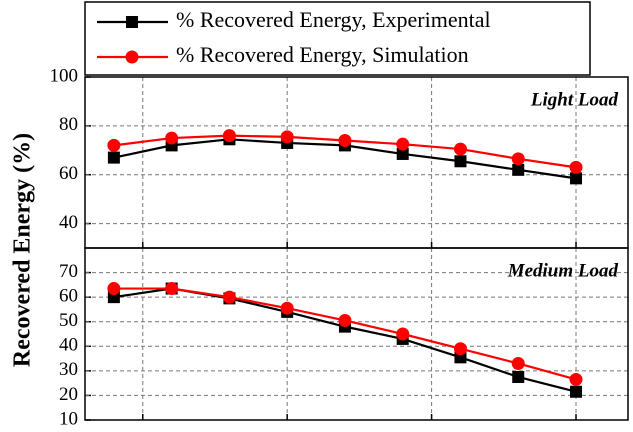 This screenshot has width=633, height=432. I want to click on y-tick-label: 20, so click(68, 394).